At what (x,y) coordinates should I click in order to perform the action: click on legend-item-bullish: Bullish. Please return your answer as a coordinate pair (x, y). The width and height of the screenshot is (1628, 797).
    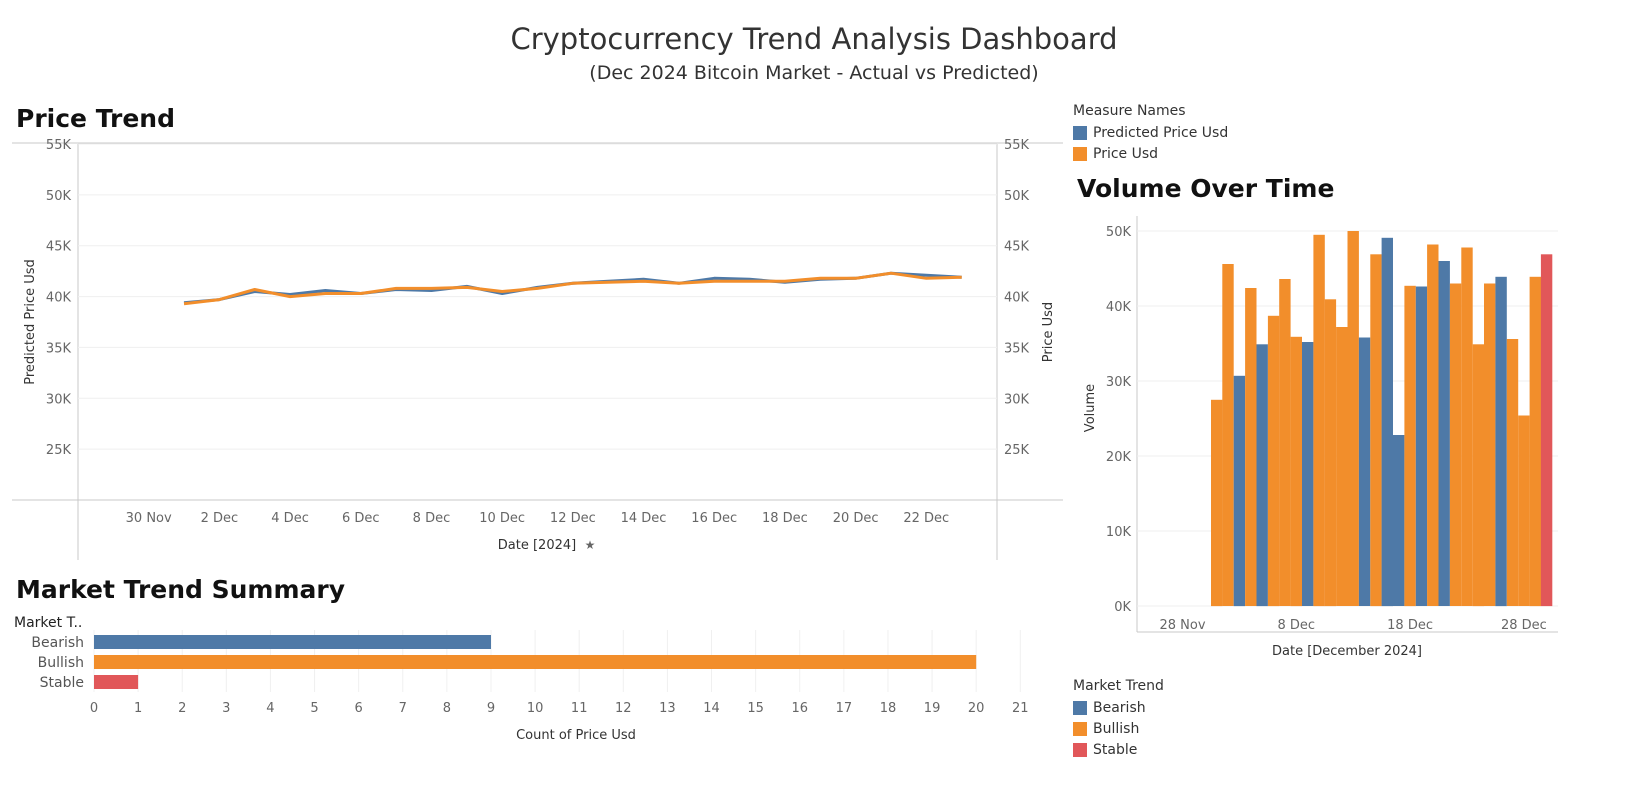
    Looking at the image, I should click on (1118, 728).